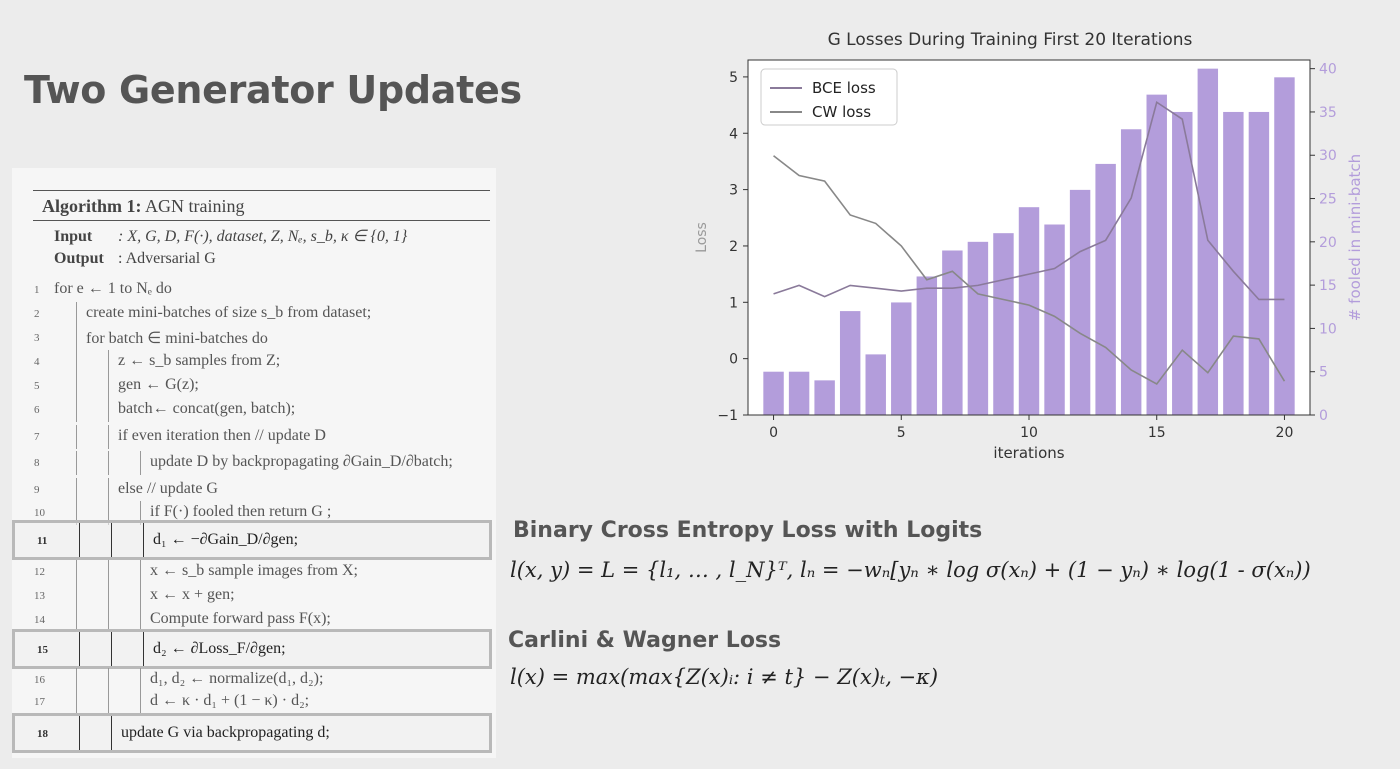 This screenshot has width=1400, height=769. Describe the element at coordinates (39, 596) in the screenshot. I see `line-number: 13` at that location.